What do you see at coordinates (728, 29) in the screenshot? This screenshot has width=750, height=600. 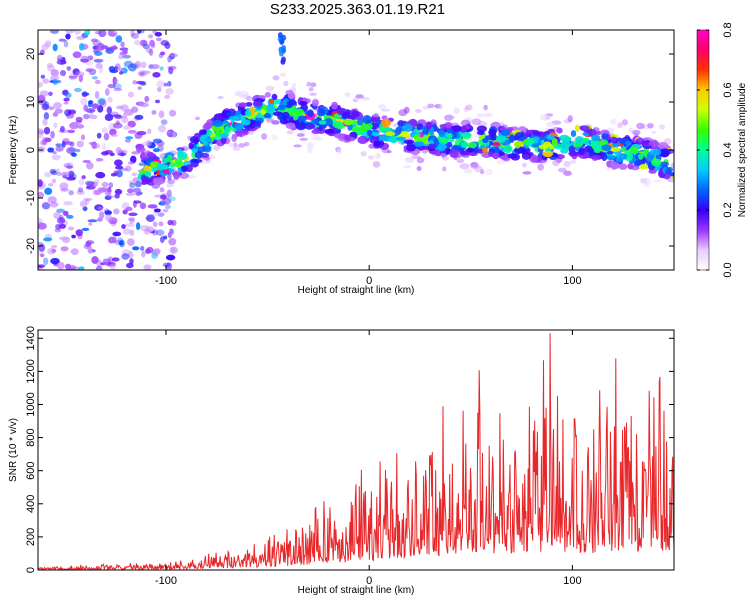 I see `colorbar-tick-label: 0.8` at bounding box center [728, 29].